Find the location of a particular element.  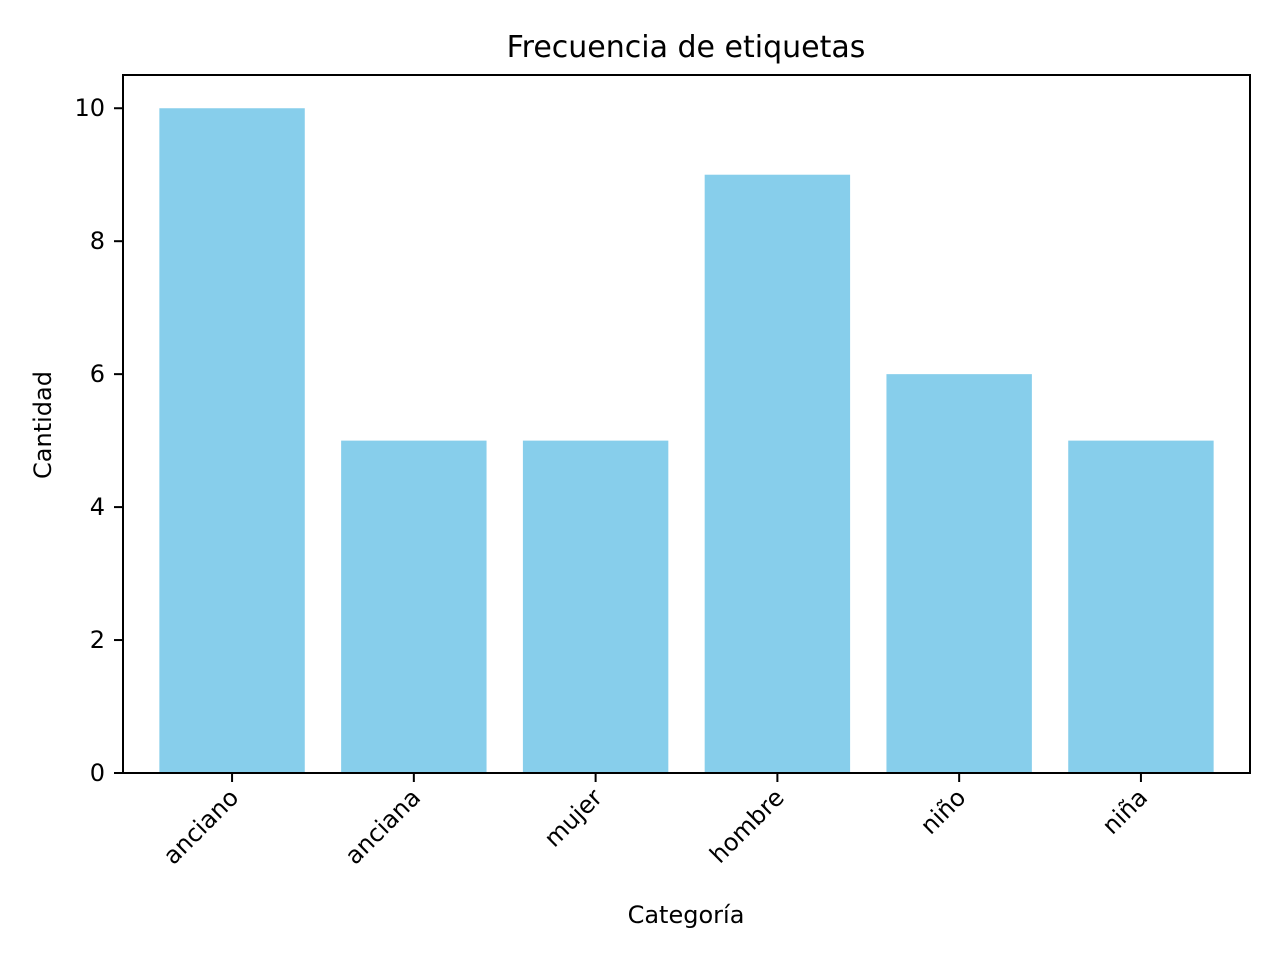

x-tick-label-3: hombre is located at coordinates (746, 825).